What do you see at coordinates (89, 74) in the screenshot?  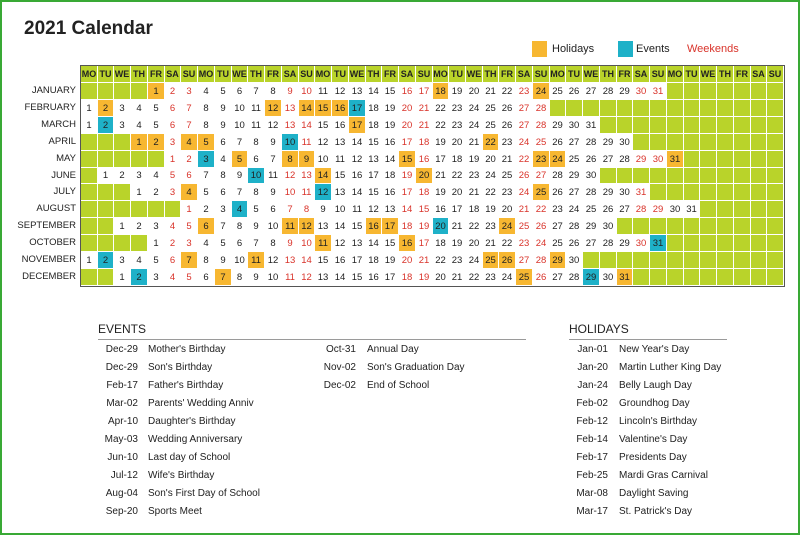 I see `weekday-header: MO` at bounding box center [89, 74].